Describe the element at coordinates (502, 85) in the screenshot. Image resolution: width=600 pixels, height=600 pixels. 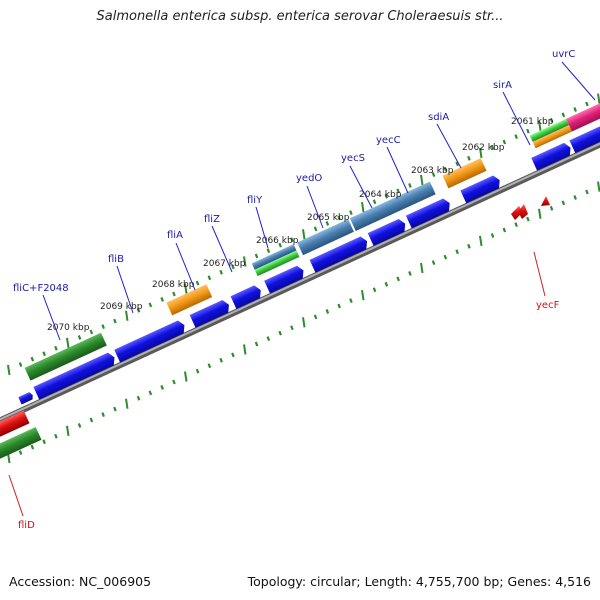
I see `gene-label: sirA` at that location.